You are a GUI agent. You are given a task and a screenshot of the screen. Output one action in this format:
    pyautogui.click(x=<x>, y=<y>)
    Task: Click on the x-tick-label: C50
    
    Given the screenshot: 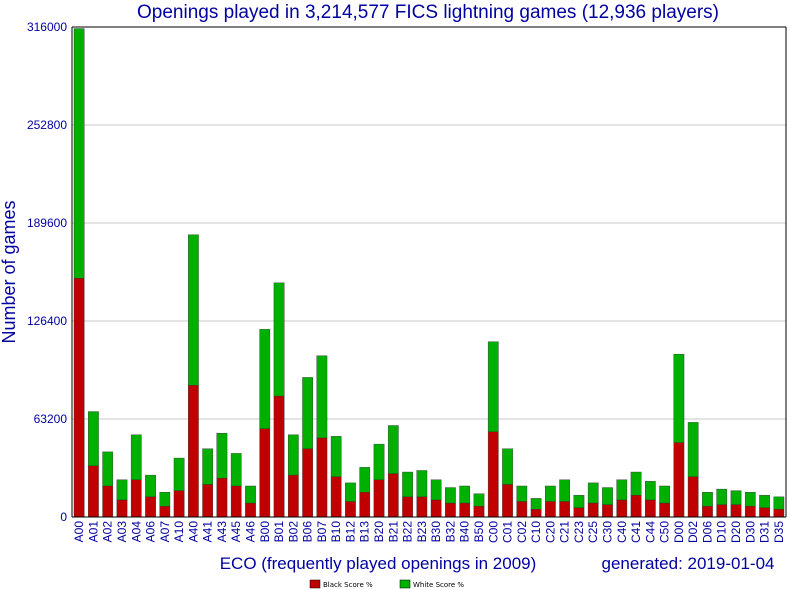 What is the action you would take?
    pyautogui.click(x=665, y=532)
    